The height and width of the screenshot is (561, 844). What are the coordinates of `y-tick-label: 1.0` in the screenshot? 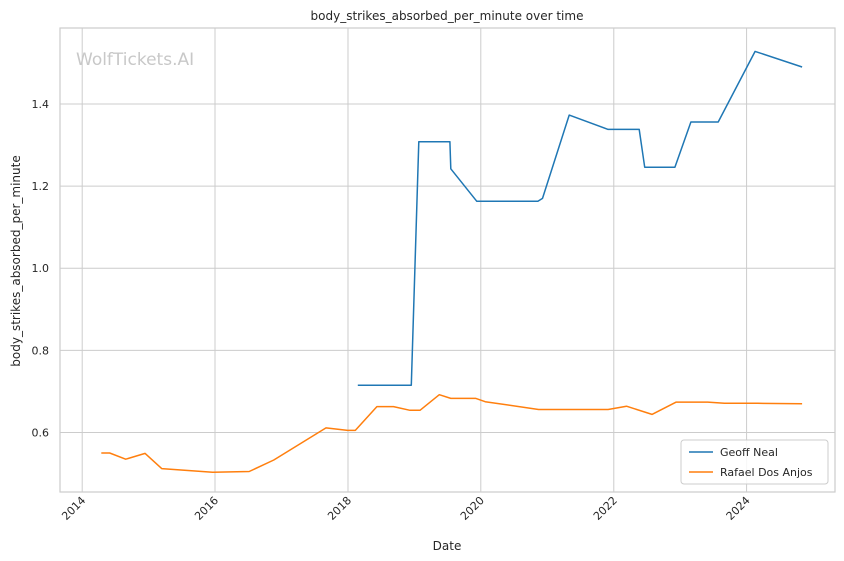 It's located at (41, 268).